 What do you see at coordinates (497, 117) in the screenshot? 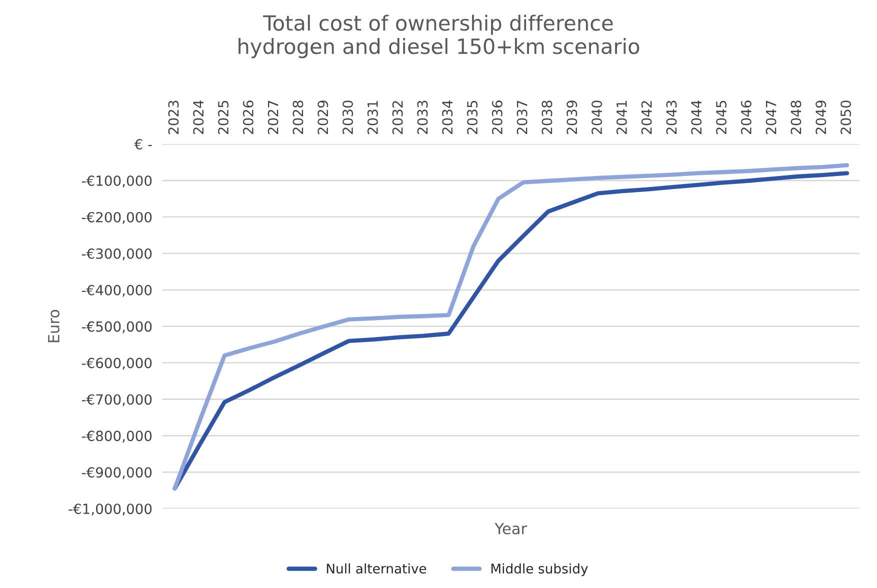
I see `x-tick-label: 2036` at bounding box center [497, 117].